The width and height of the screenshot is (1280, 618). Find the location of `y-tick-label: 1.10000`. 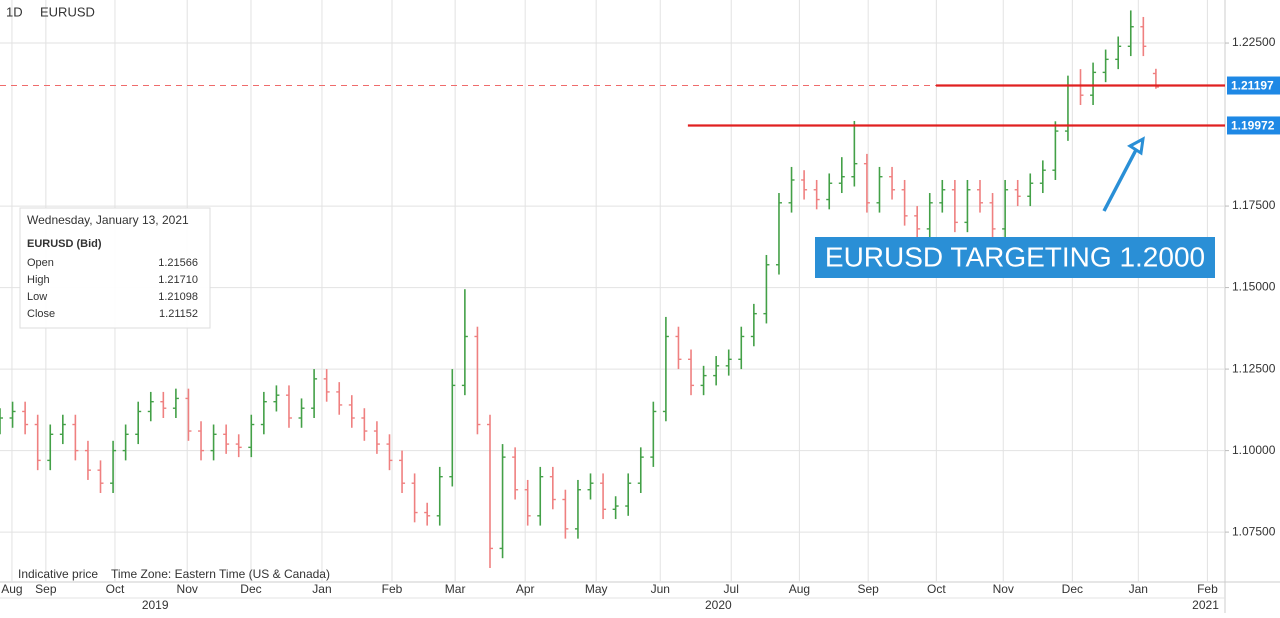

y-tick-label: 1.10000 is located at coordinates (1254, 450).